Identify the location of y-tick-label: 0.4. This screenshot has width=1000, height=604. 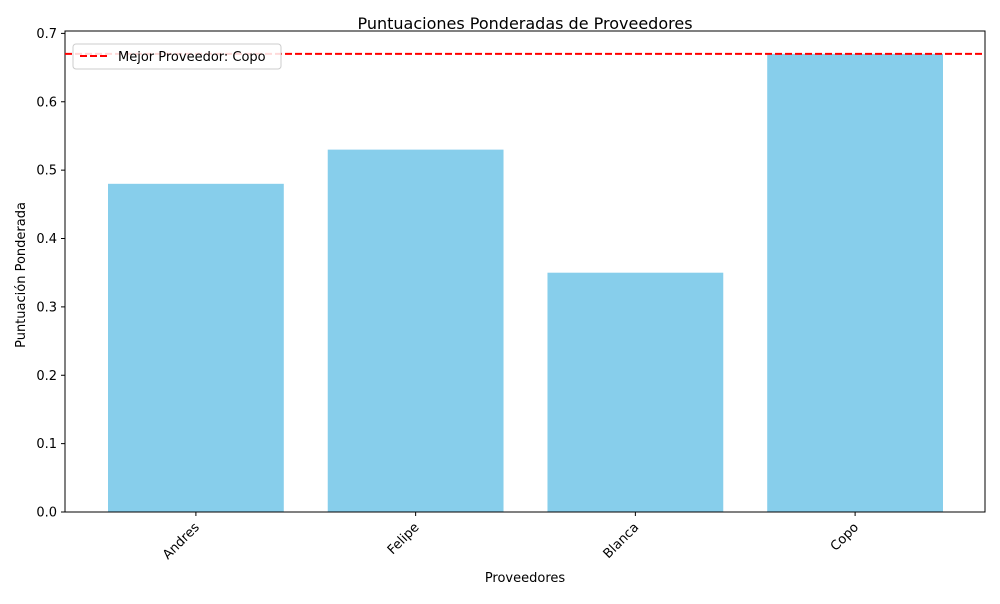
(46, 239).